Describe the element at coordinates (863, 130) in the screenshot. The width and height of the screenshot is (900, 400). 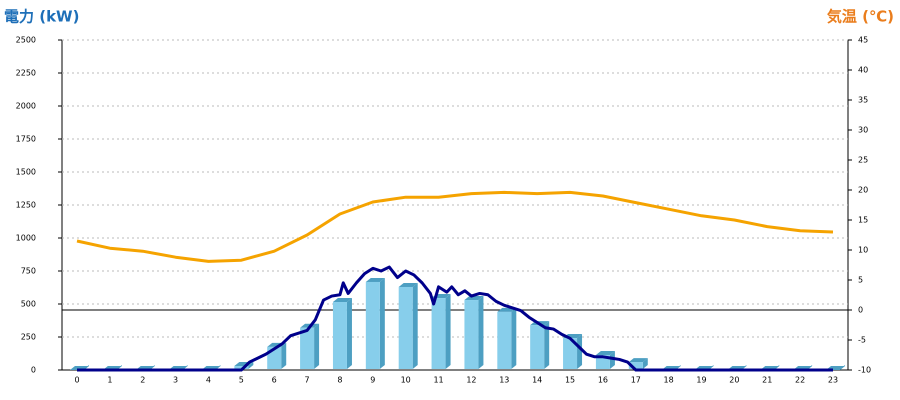
I see `y2-tick-label: 30` at that location.